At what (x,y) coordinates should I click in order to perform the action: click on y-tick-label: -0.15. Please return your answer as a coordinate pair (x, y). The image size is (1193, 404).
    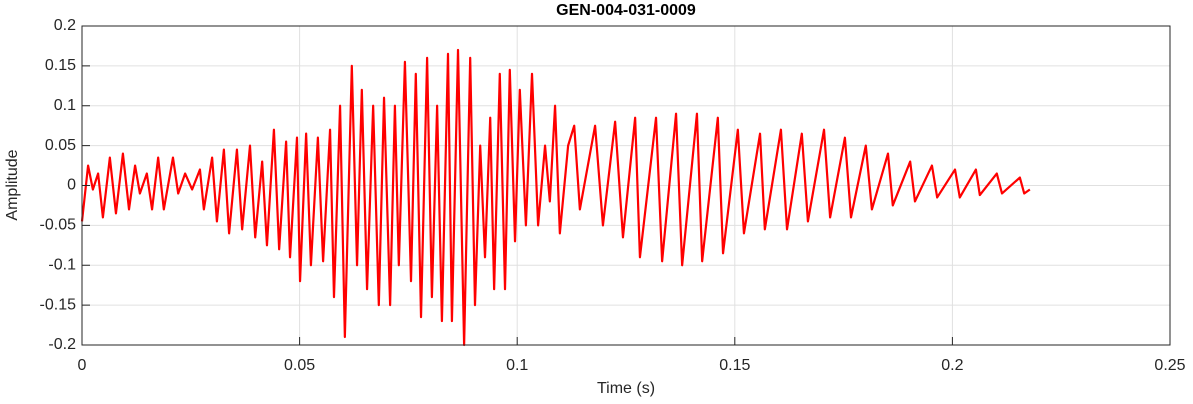
    Looking at the image, I should click on (58, 304).